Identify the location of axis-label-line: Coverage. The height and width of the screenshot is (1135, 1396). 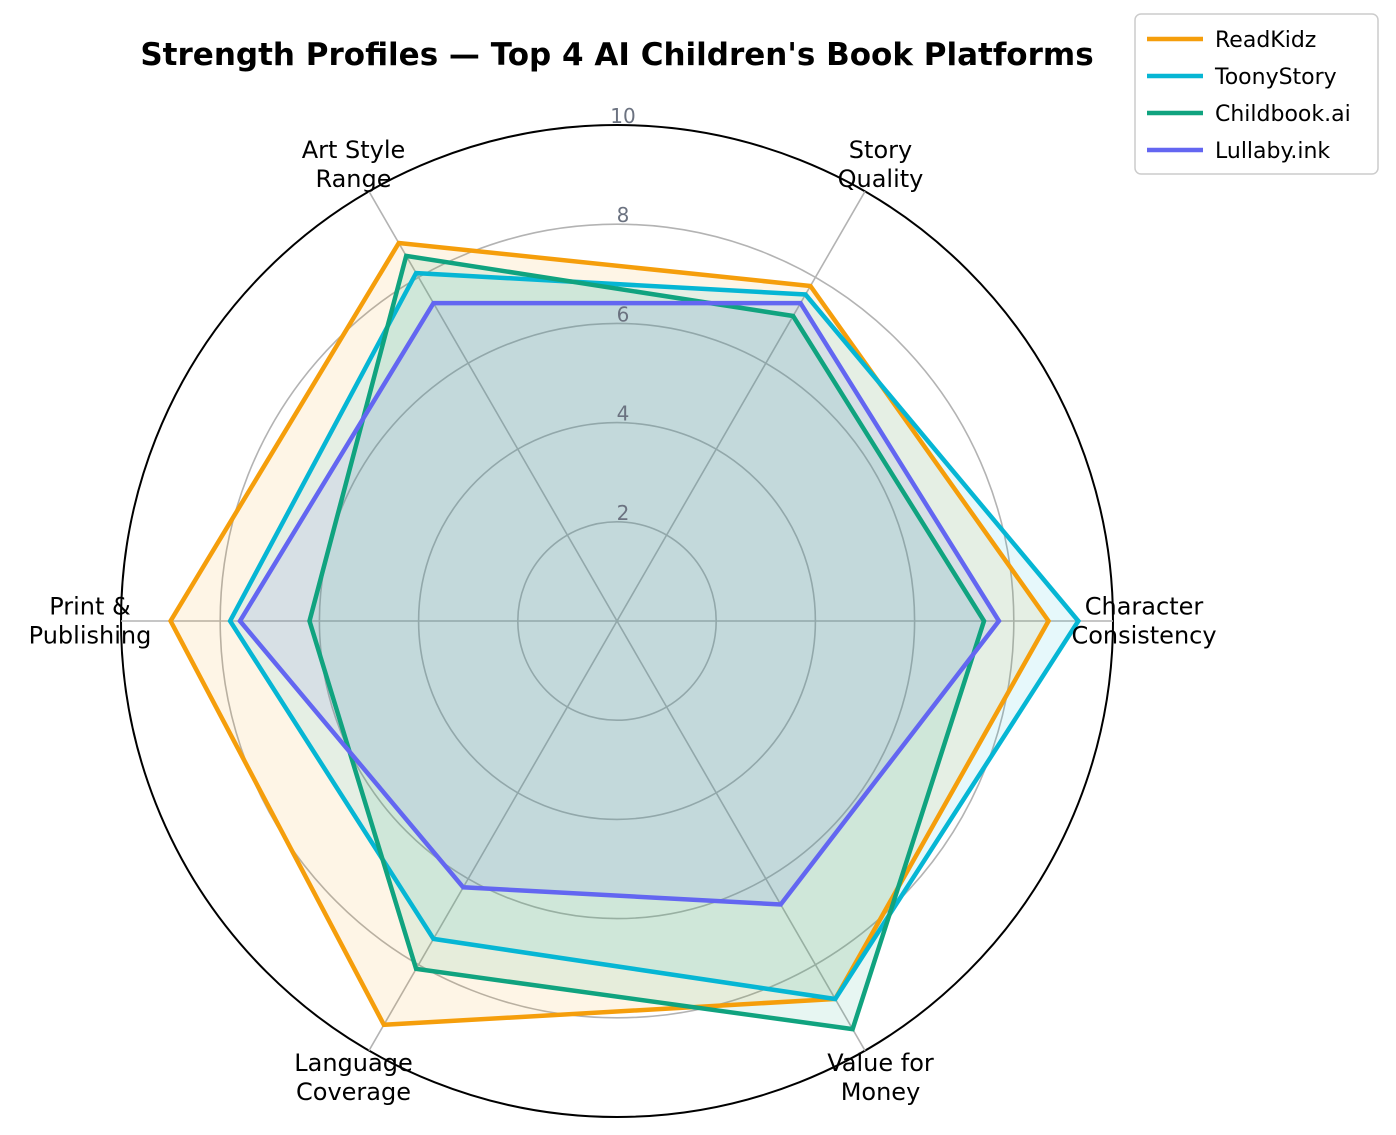
(353, 1092).